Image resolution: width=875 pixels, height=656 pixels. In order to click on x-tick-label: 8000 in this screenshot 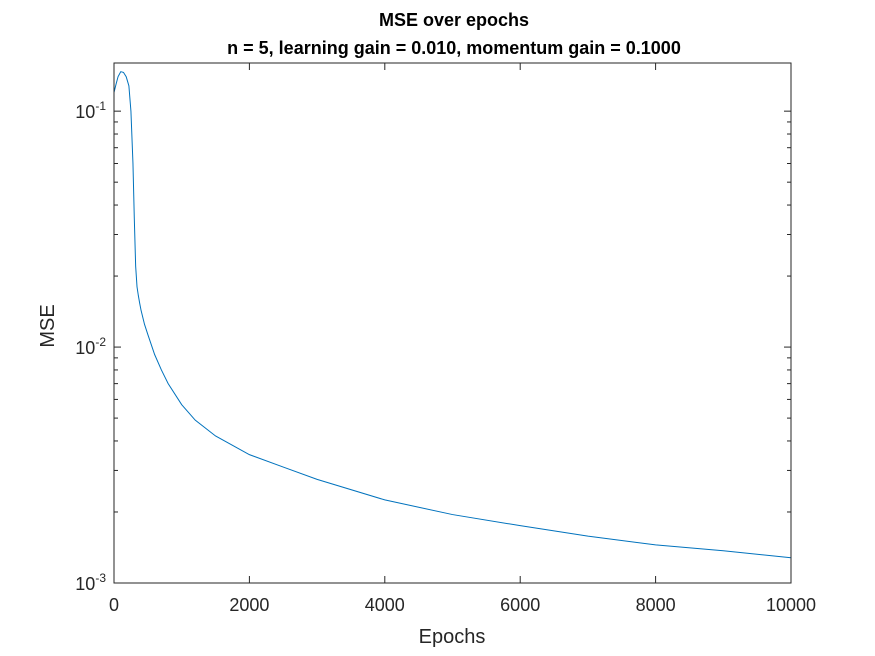, I will do `click(656, 605)`.